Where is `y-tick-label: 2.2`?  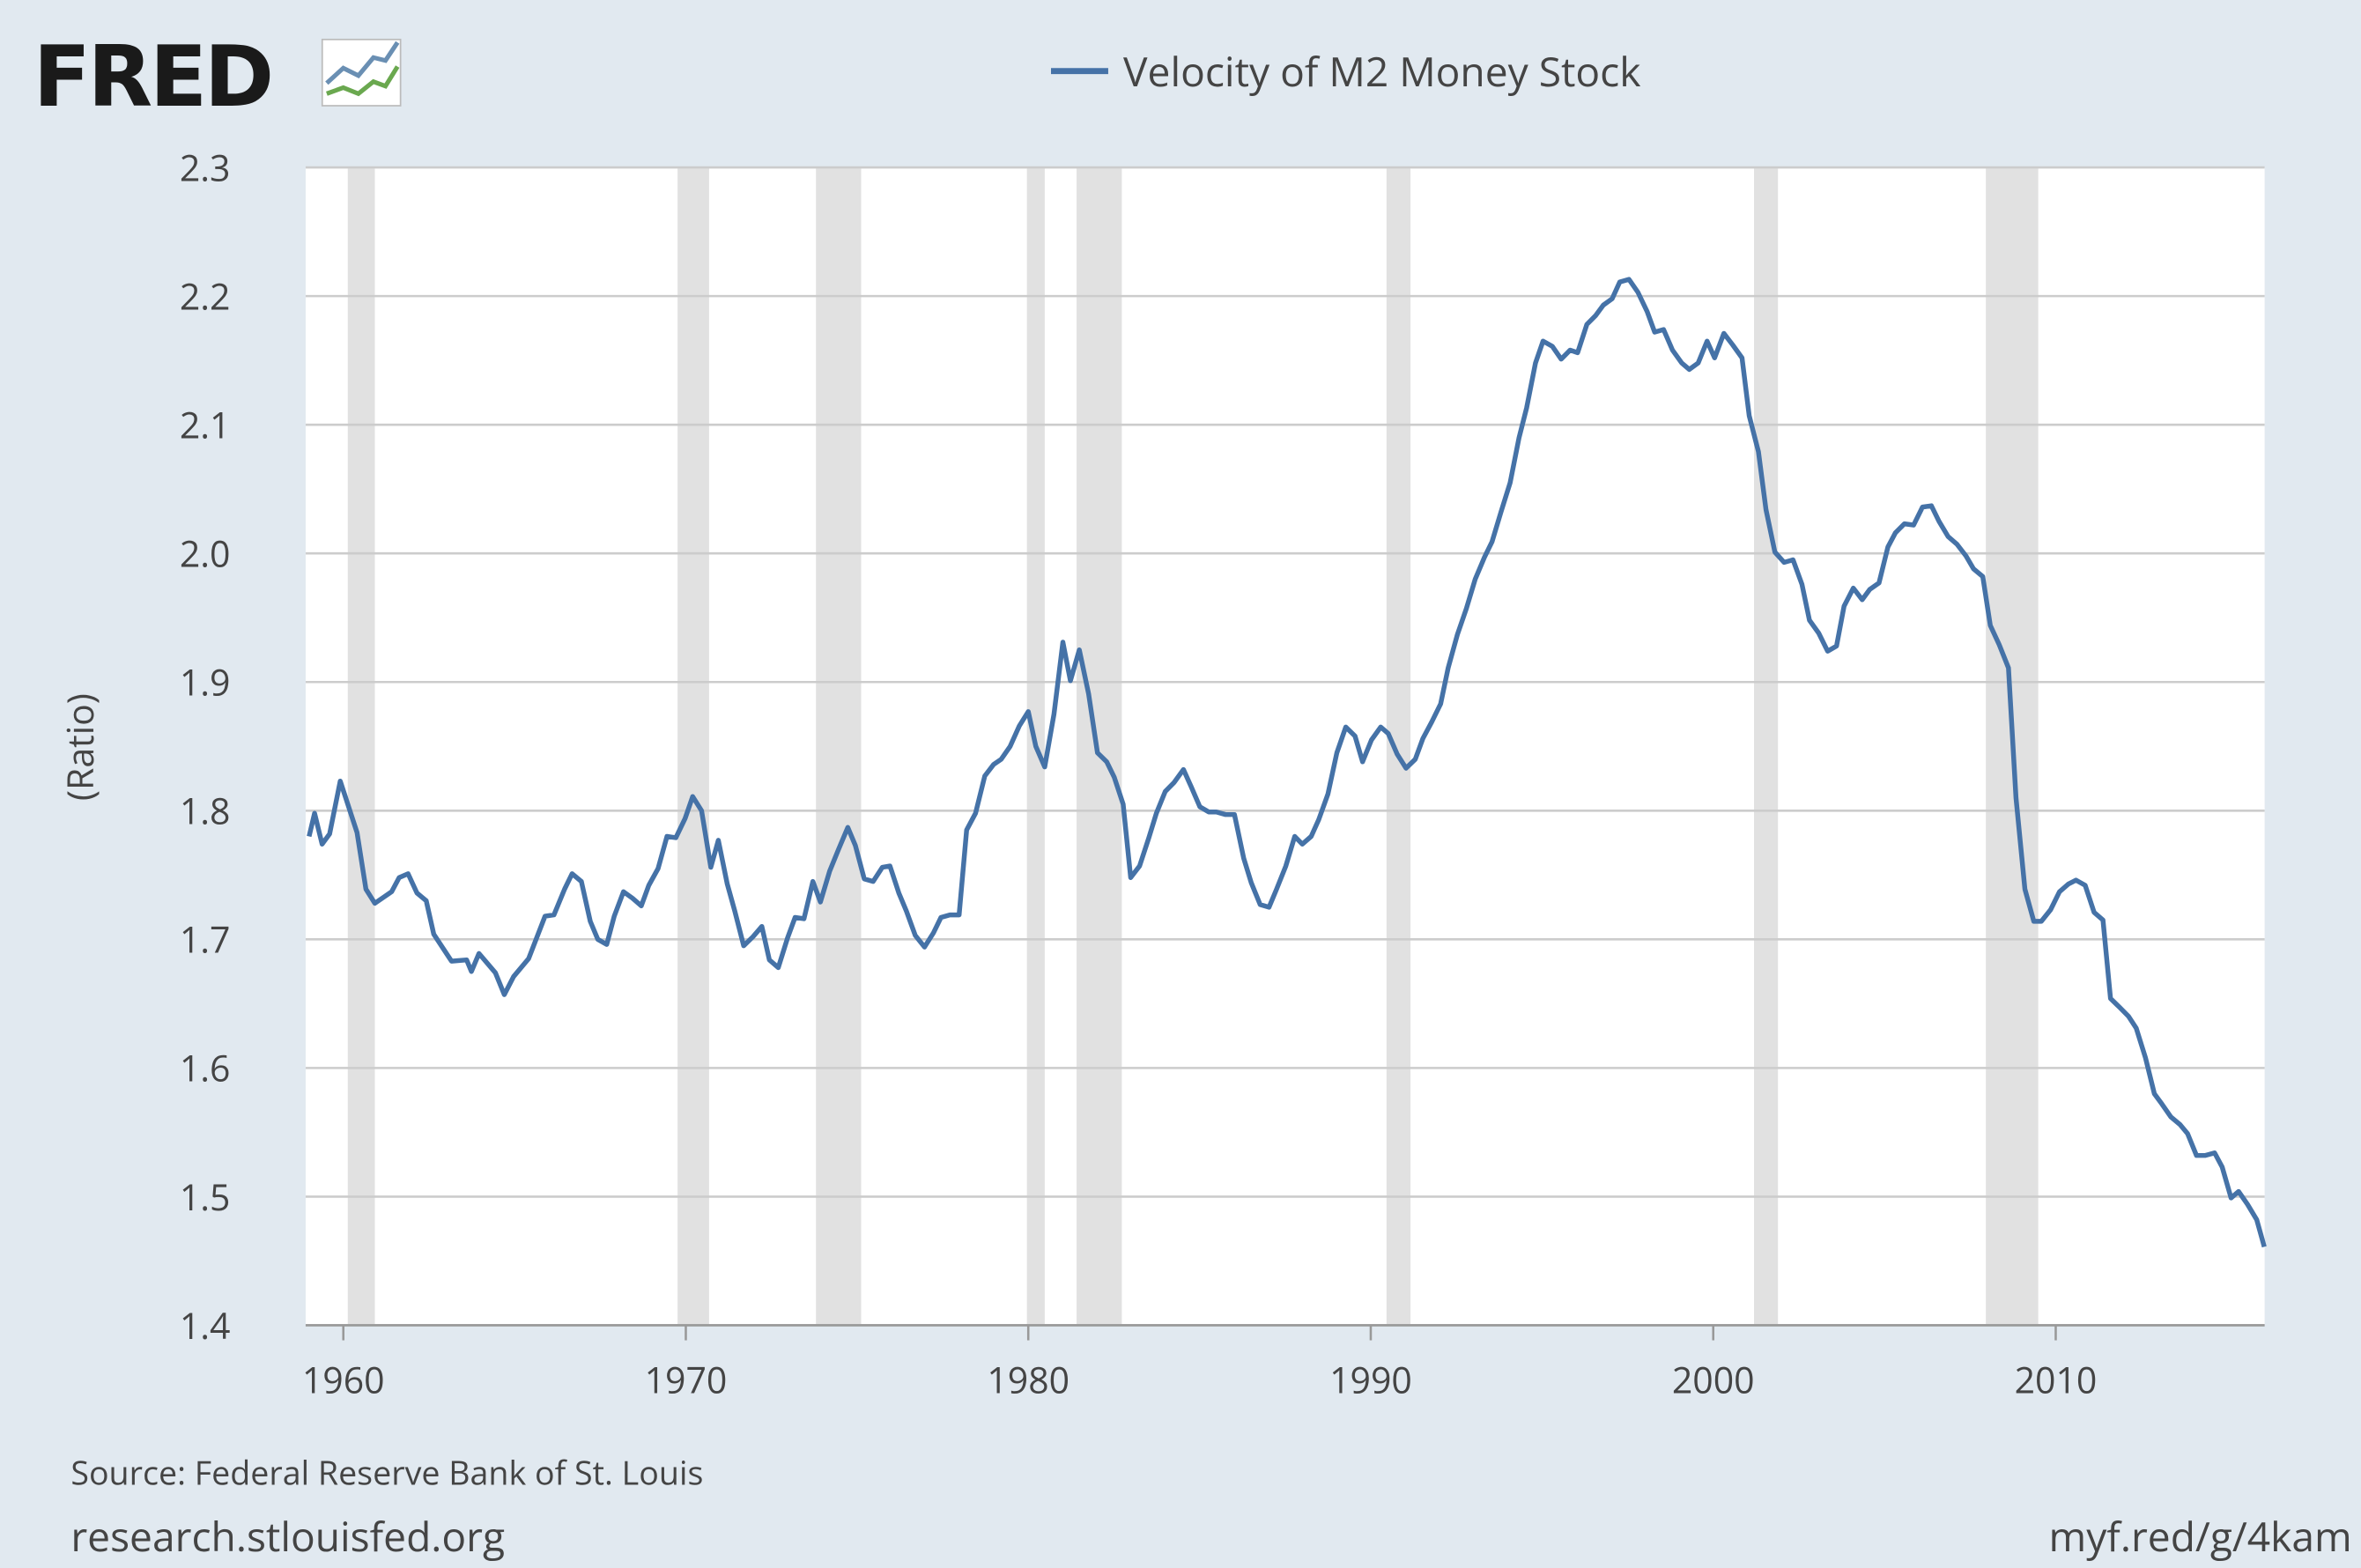
y-tick-label: 2.2 is located at coordinates (205, 297).